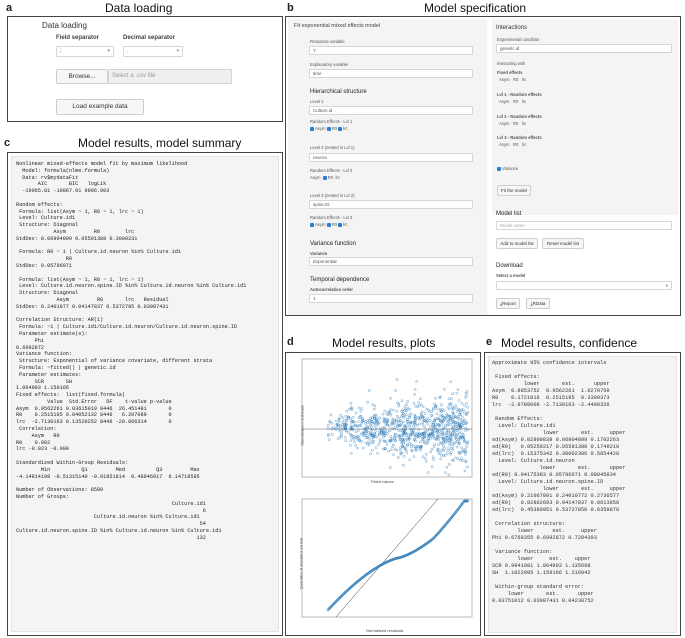  What do you see at coordinates (584, 48) in the screenshot?
I see `exp-cond-select: genetic.id` at bounding box center [584, 48].